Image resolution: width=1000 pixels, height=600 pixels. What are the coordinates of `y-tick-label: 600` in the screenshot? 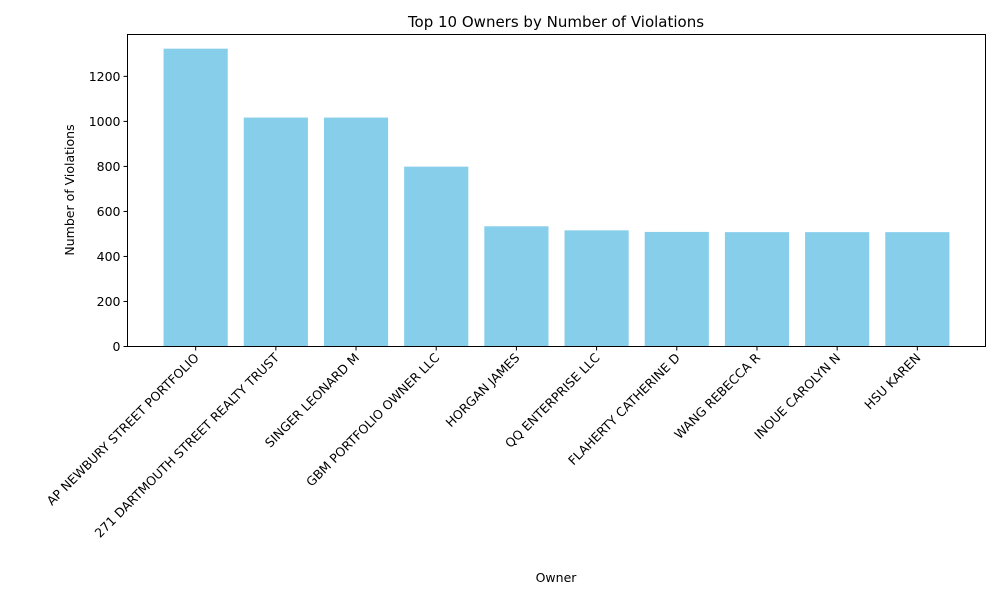 It's located at (109, 211).